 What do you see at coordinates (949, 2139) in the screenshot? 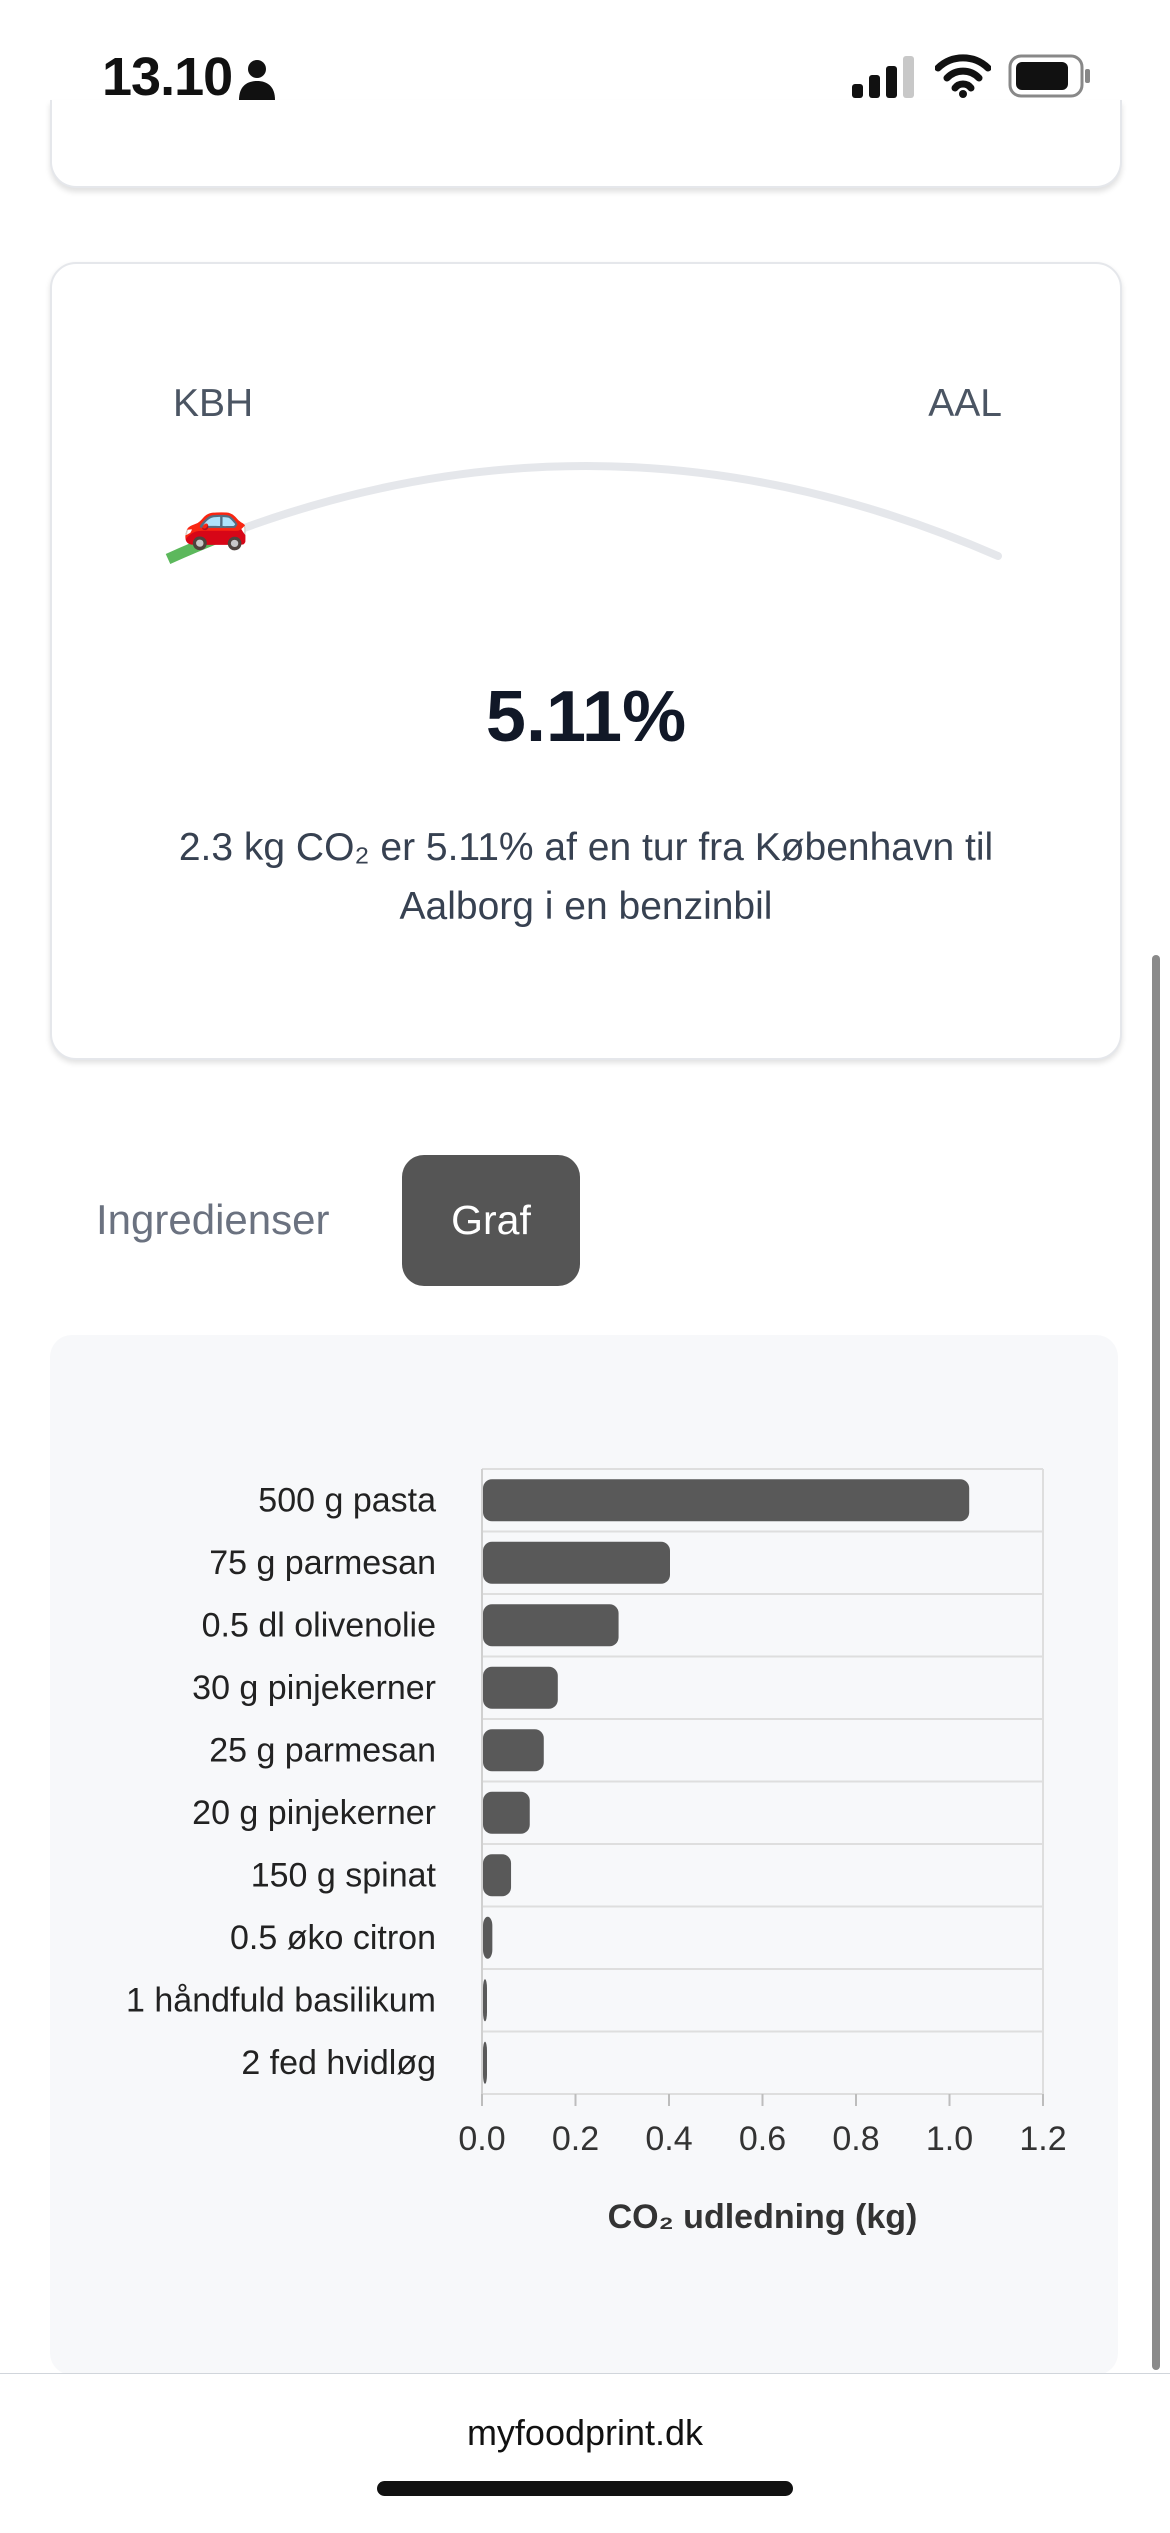
I see `x-tick-label: 1.0` at bounding box center [949, 2139].